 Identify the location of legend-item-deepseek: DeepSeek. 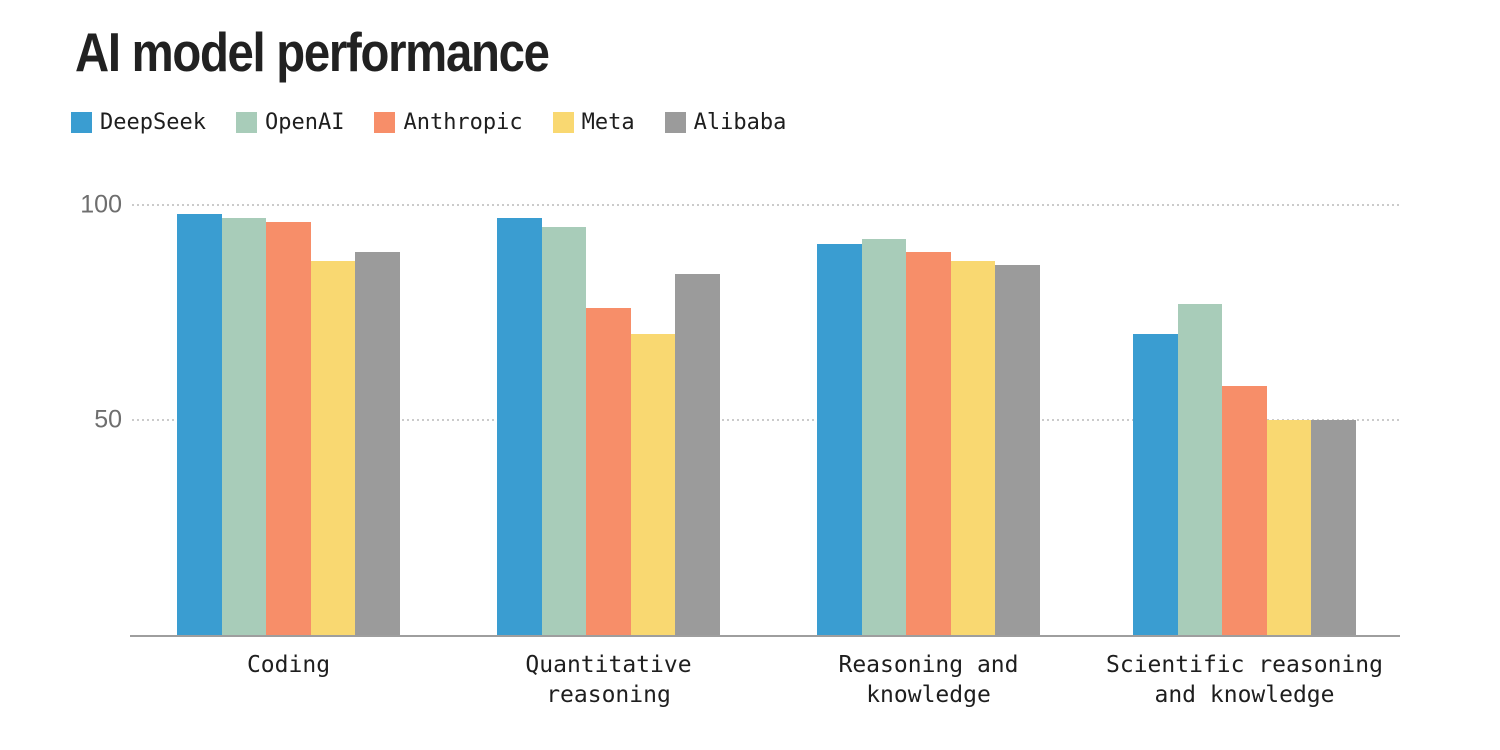
(138, 122).